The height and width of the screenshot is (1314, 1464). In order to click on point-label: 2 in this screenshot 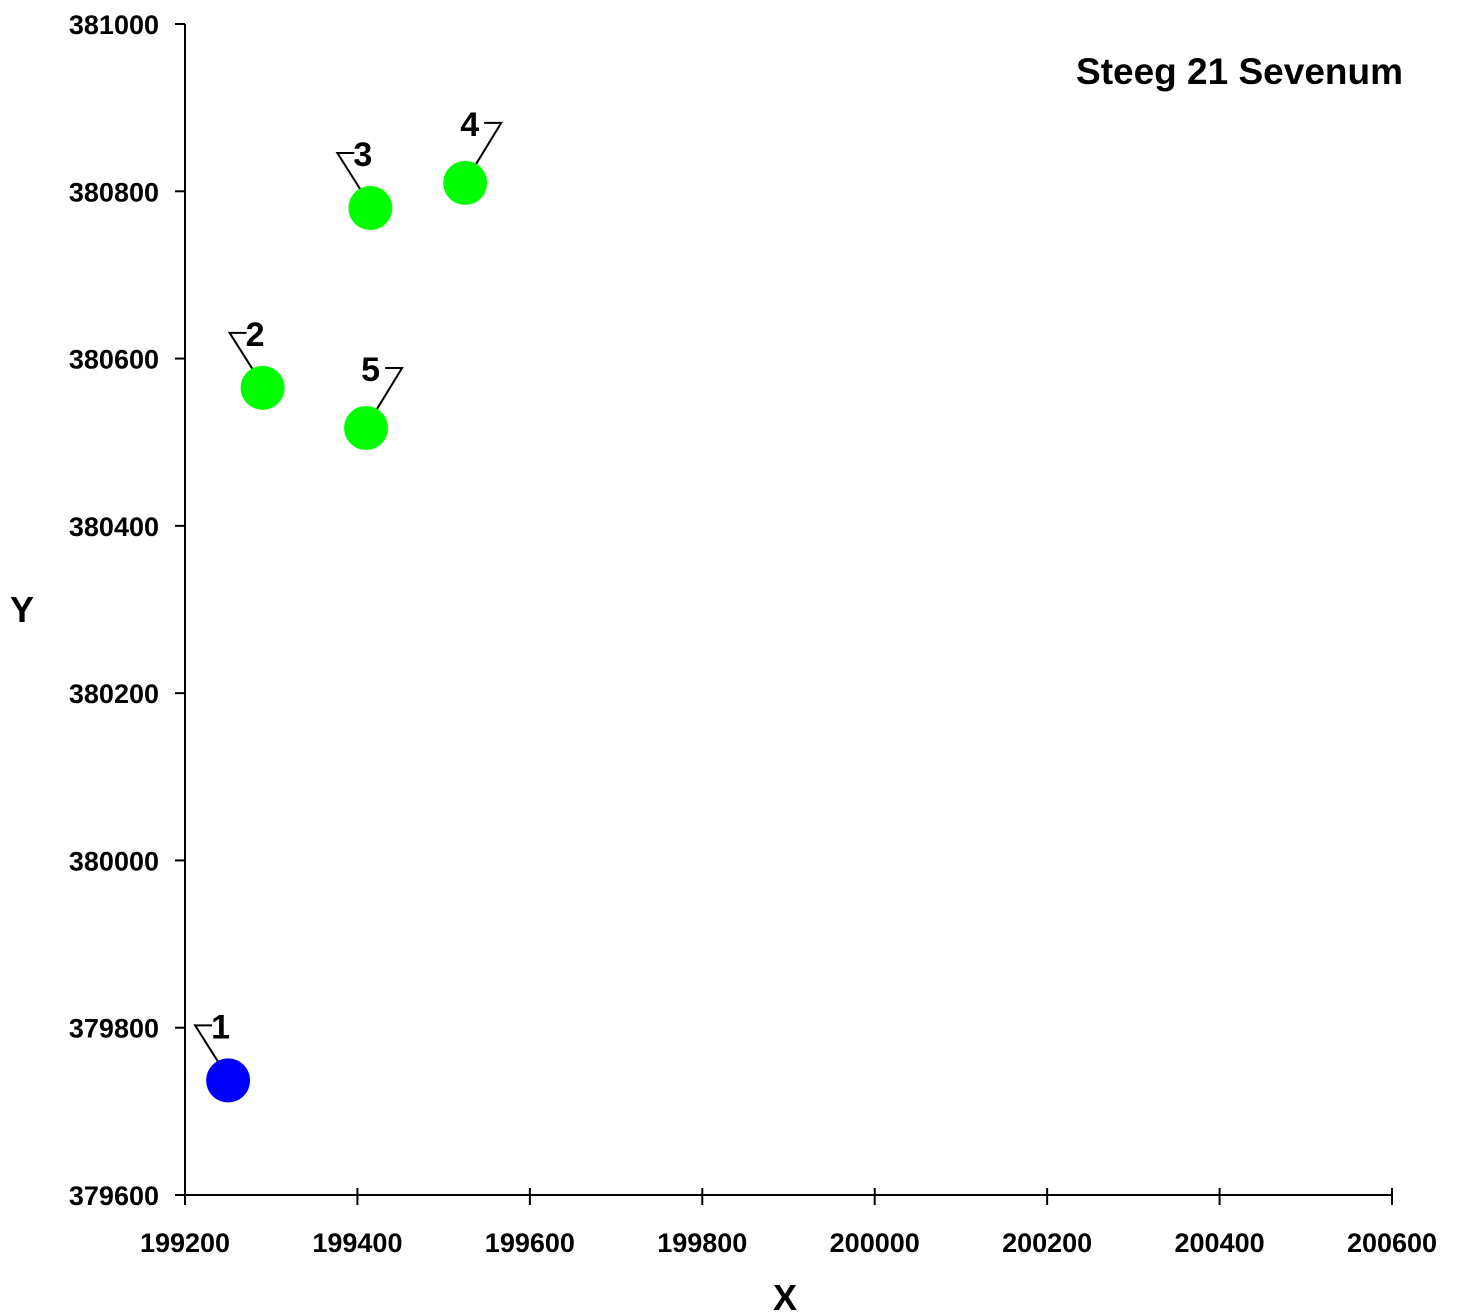, I will do `click(255, 335)`.